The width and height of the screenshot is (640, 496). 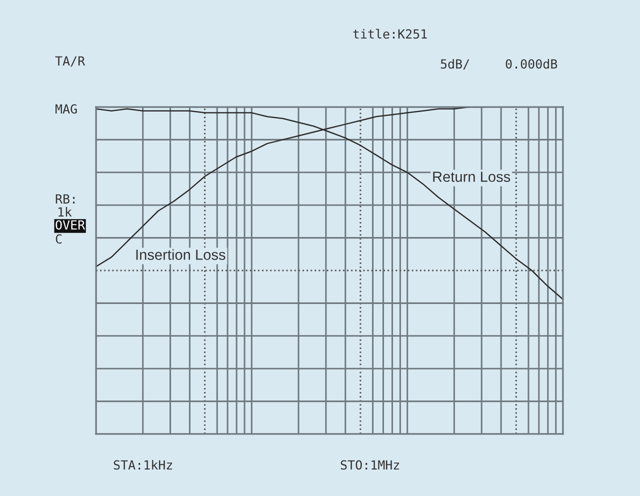 What do you see at coordinates (455, 64) in the screenshot?
I see `text: 5dB/` at bounding box center [455, 64].